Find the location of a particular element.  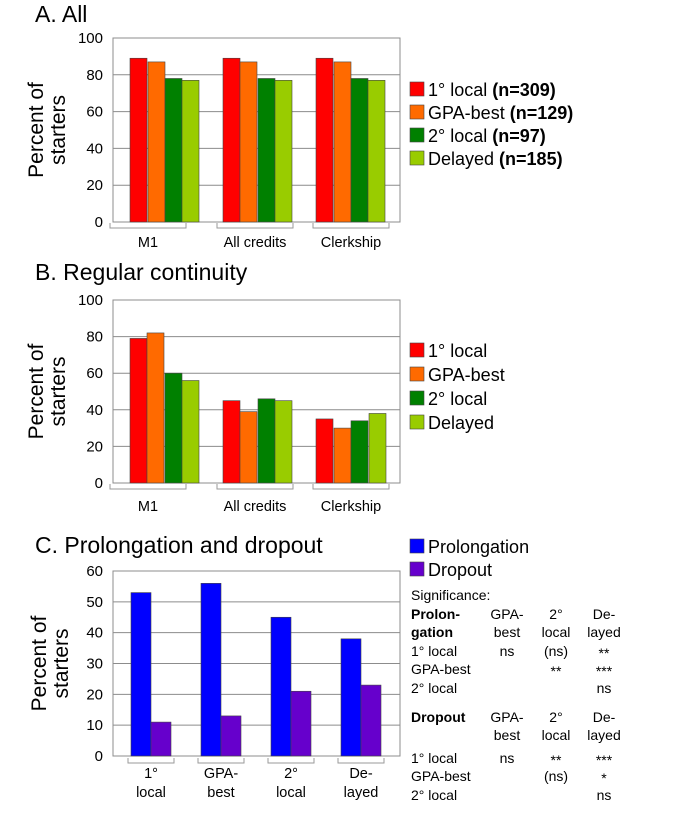

panel-title: C. Prolongation and dropout is located at coordinates (179, 545).